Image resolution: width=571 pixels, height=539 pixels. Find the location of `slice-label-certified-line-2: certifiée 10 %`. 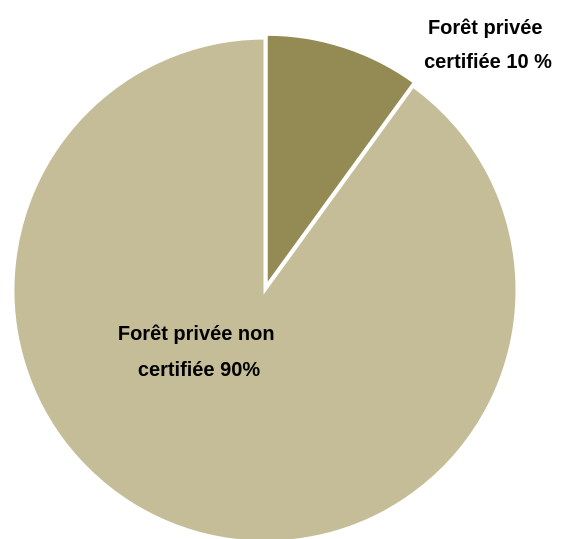

slice-label-certified-line-2: certifiée 10 % is located at coordinates (488, 62).